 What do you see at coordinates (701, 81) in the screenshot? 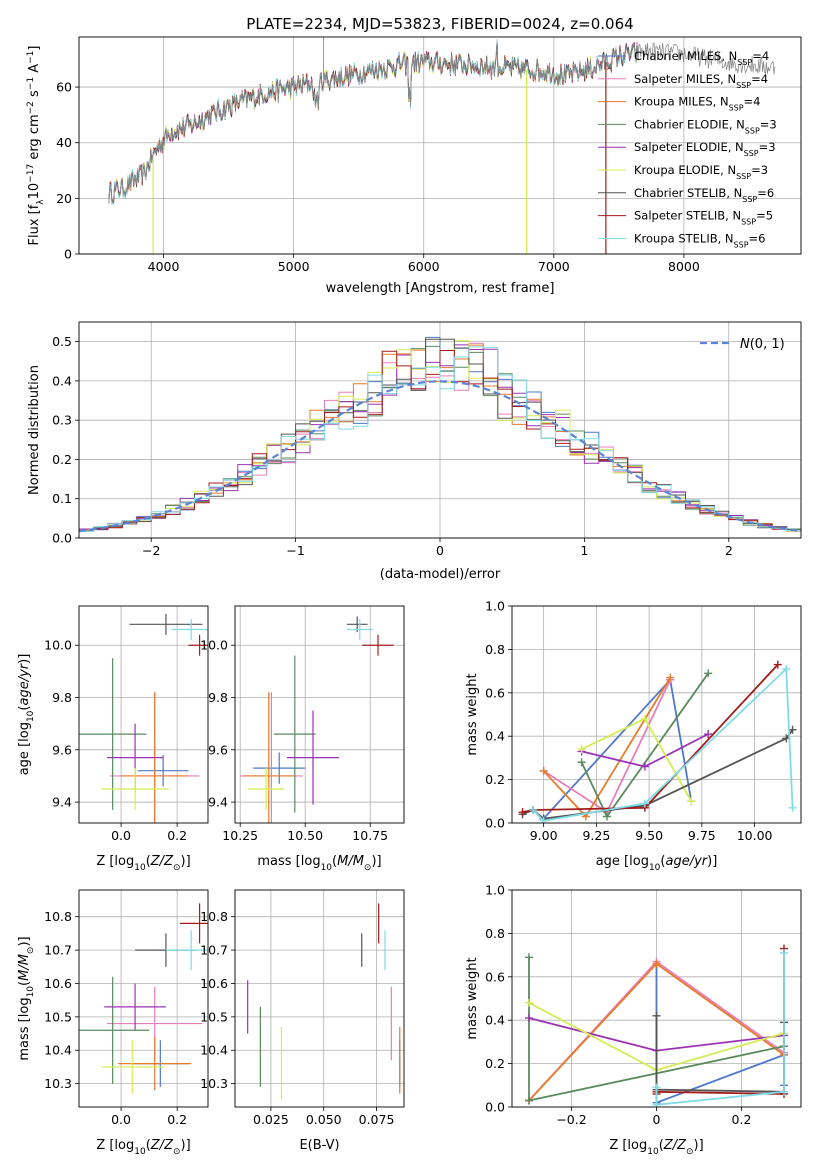
I see `legend-entry: Salpeter MILES, NSSP=4` at bounding box center [701, 81].